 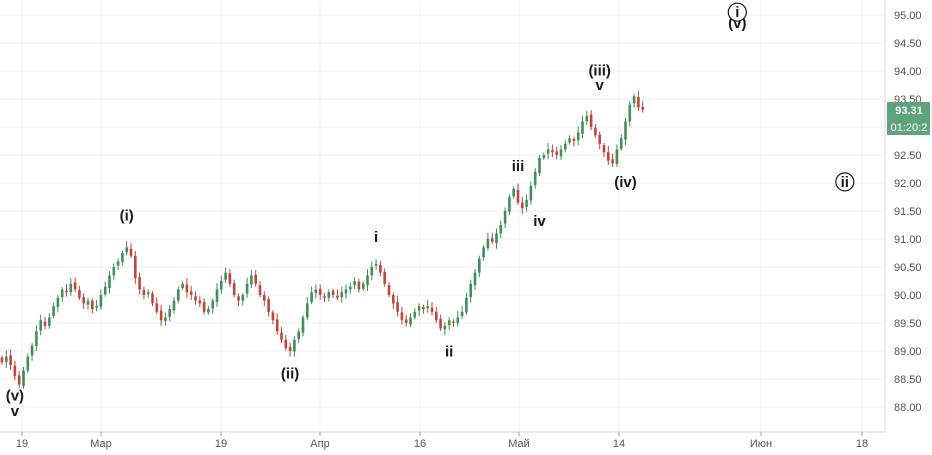 What do you see at coordinates (619, 444) in the screenshot?
I see `time-tick-label: 14` at bounding box center [619, 444].